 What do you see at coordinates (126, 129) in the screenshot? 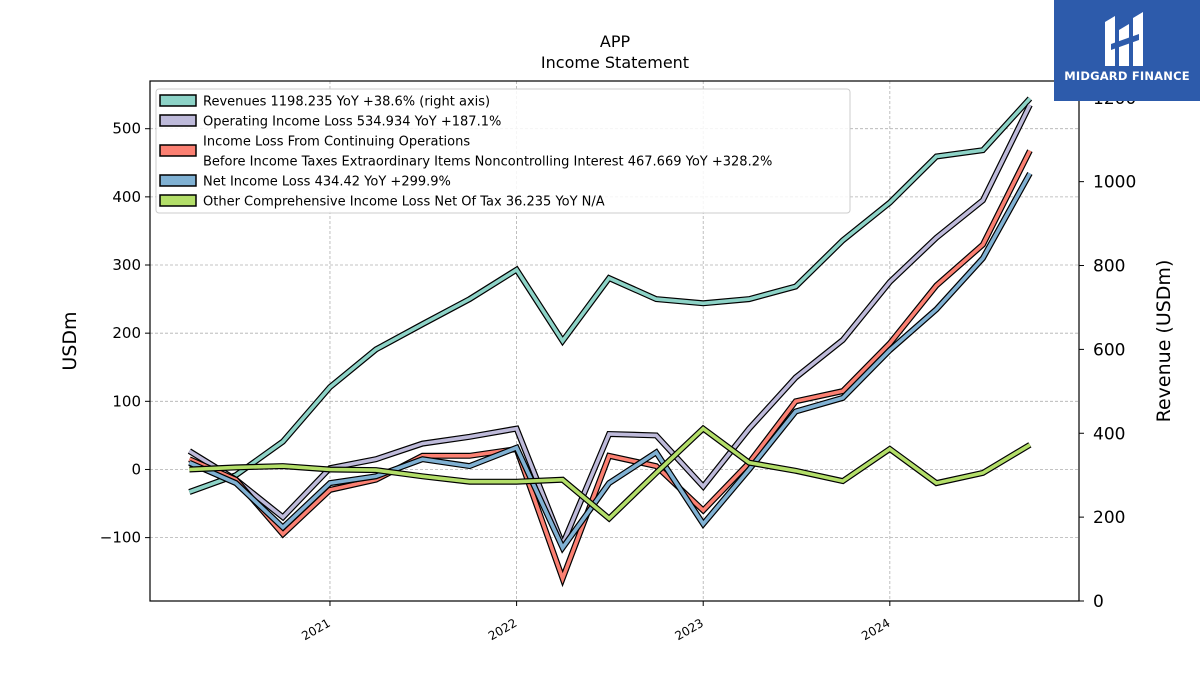
I see `y-left-tick-label: 500` at bounding box center [126, 129].